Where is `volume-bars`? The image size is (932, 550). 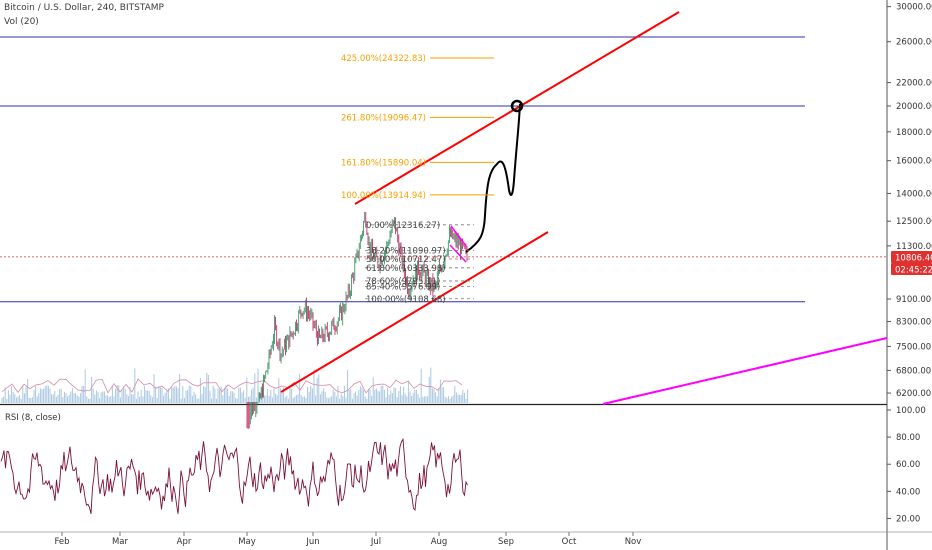
volume-bars is located at coordinates (235, 385).